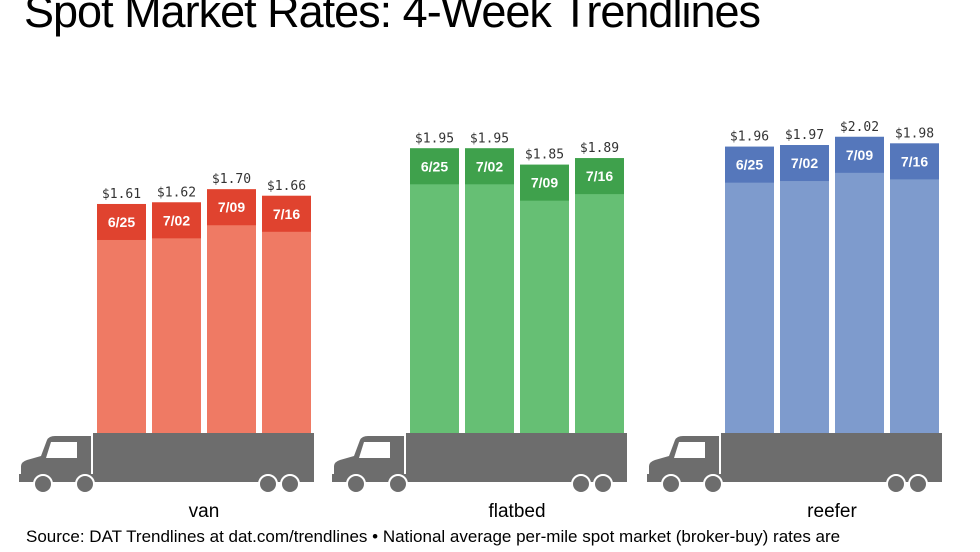 This screenshot has height=552, width=980. I want to click on flatbed-truck-chassis, so click(479, 478).